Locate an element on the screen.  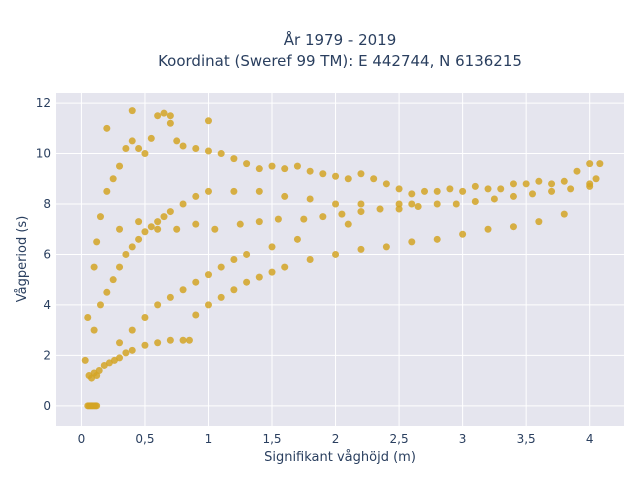
x-tick-labels: 0 0,5 1 1,5 2 2,5 3 3,5 4 is located at coordinates (336, 439).